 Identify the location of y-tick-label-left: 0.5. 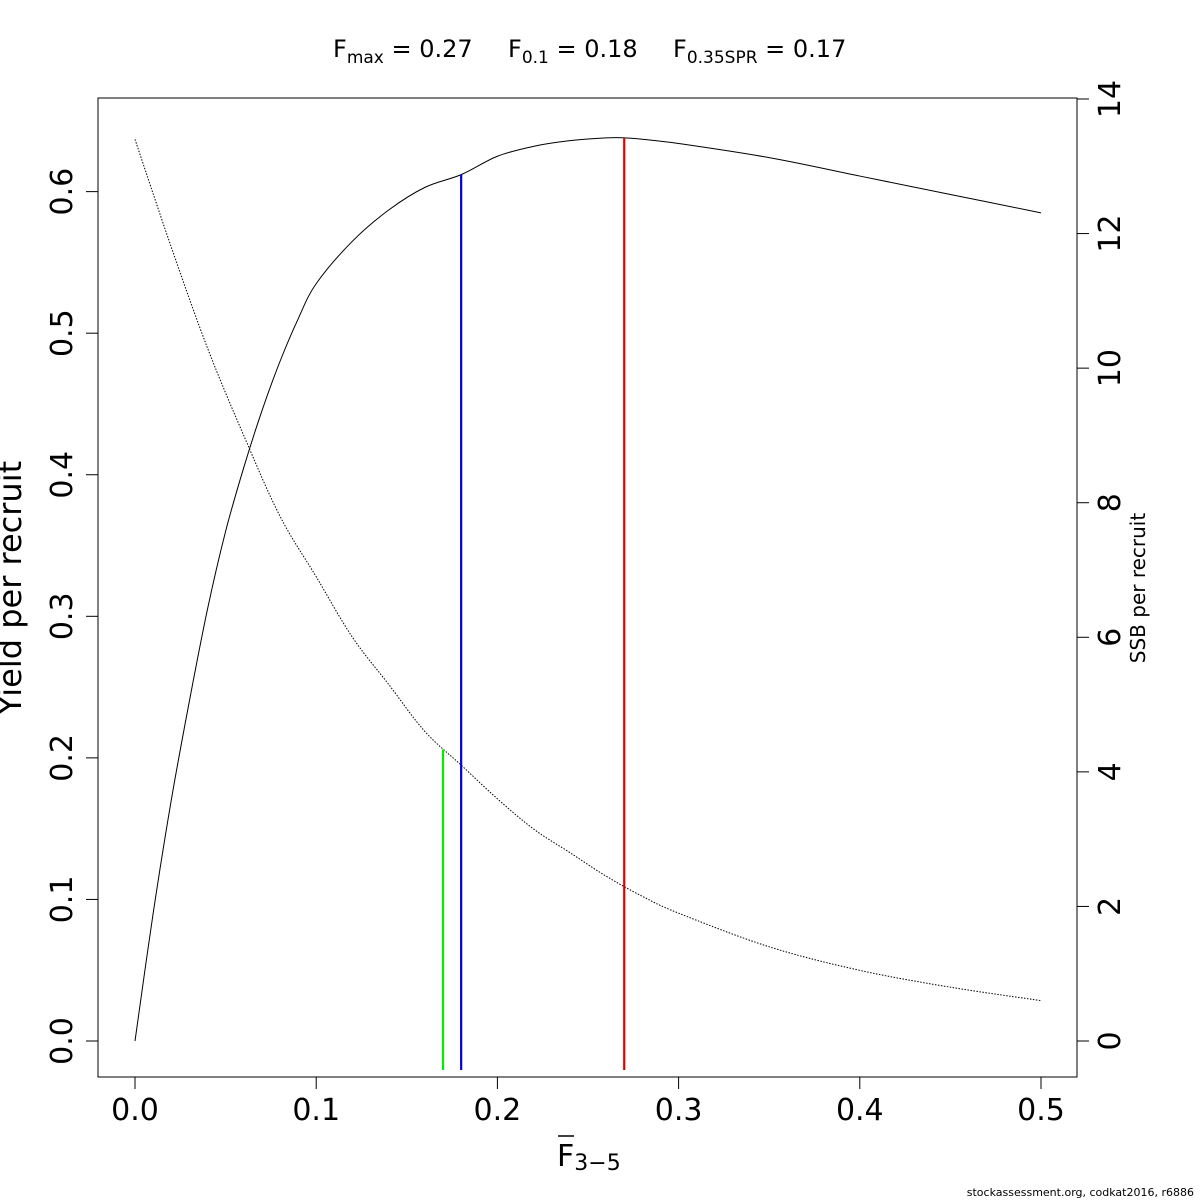
(62, 333).